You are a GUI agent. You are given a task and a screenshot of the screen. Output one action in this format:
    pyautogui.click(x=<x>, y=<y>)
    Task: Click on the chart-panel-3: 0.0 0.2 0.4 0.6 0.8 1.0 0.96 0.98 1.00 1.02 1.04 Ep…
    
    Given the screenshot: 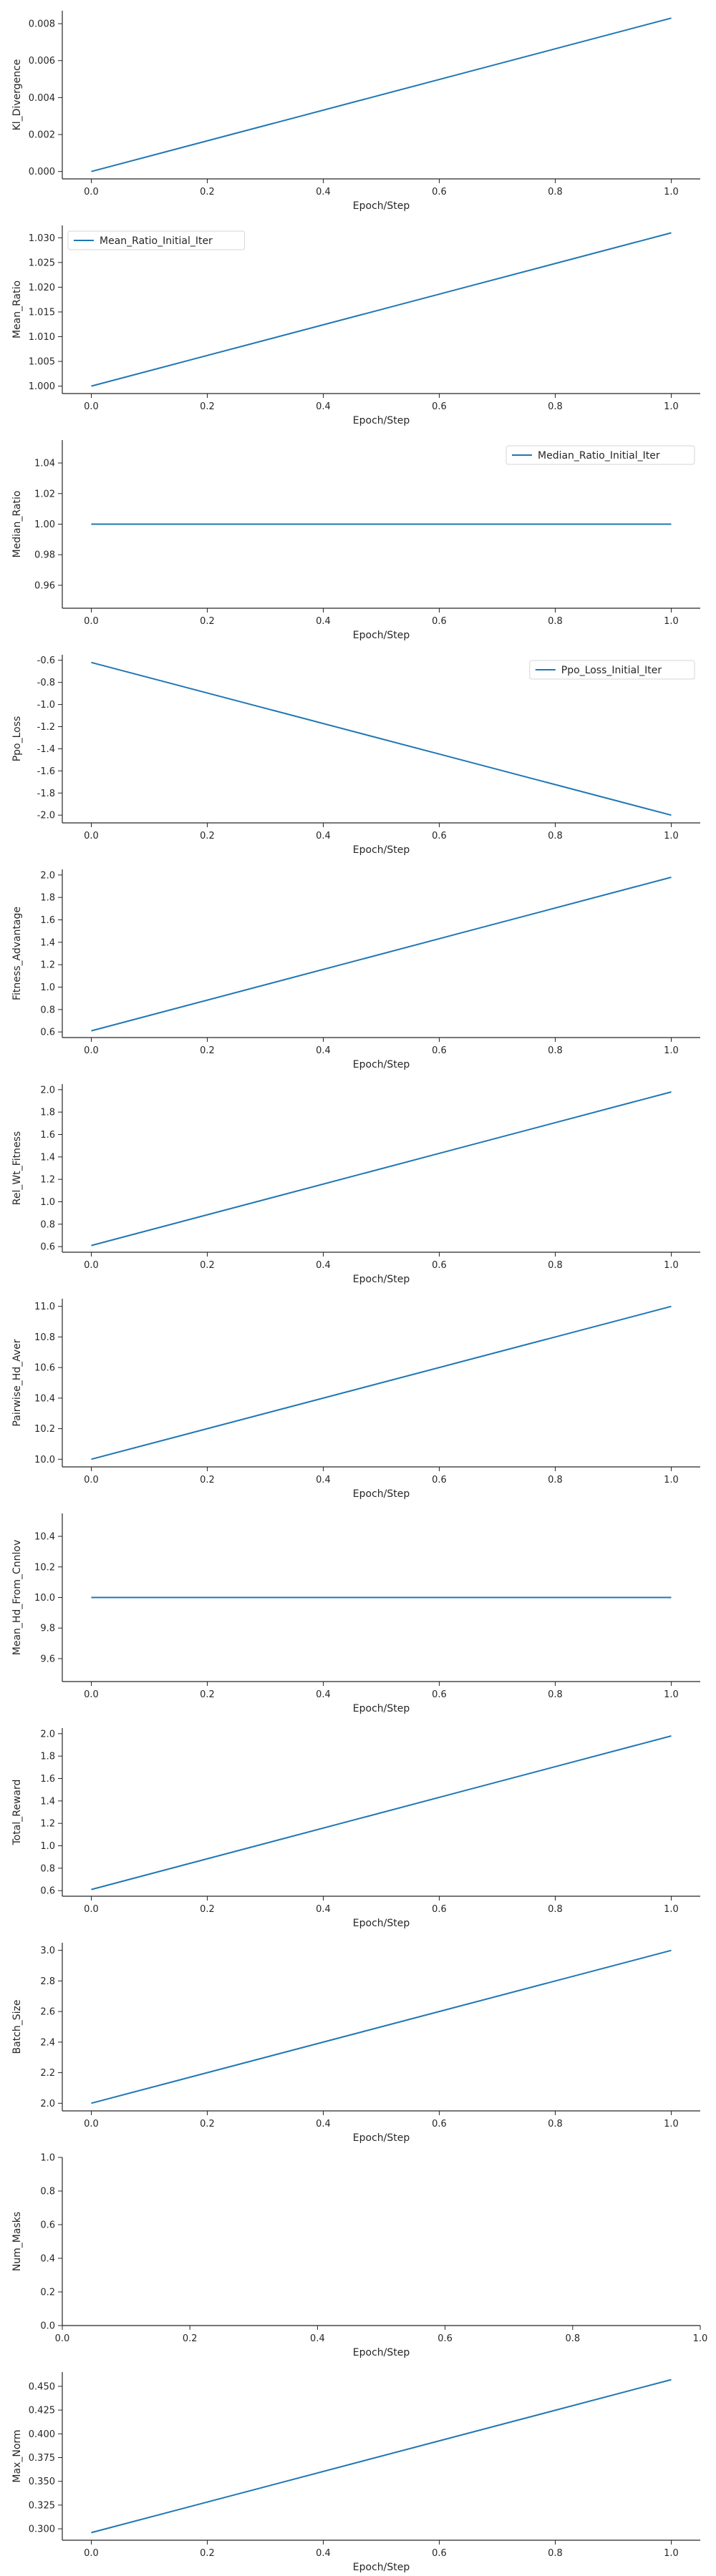 What is the action you would take?
    pyautogui.click(x=355, y=540)
    